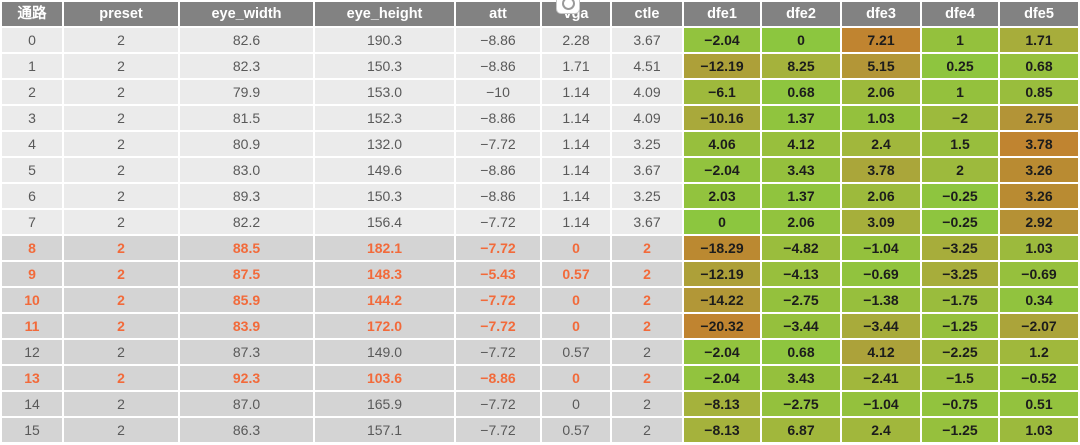  Describe the element at coordinates (801, 66) in the screenshot. I see `dfe2-cell: 8.25` at that location.